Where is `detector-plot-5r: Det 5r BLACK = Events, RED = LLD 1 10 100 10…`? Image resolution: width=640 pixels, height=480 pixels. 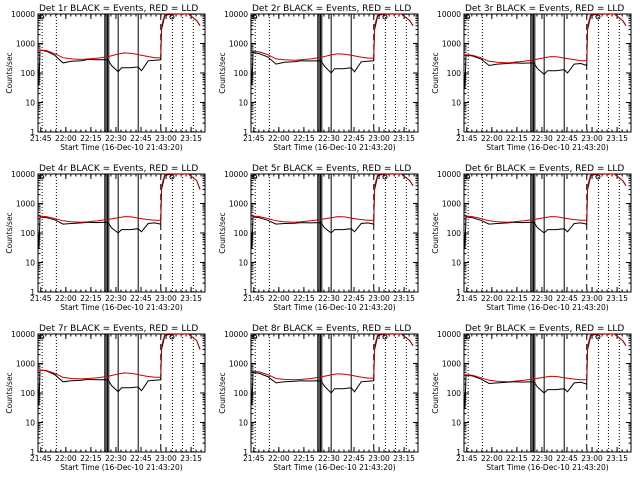 detector-plot-5r: Det 5r BLACK = Events, RED = LLD 1 10 100 10… is located at coordinates (318, 238).